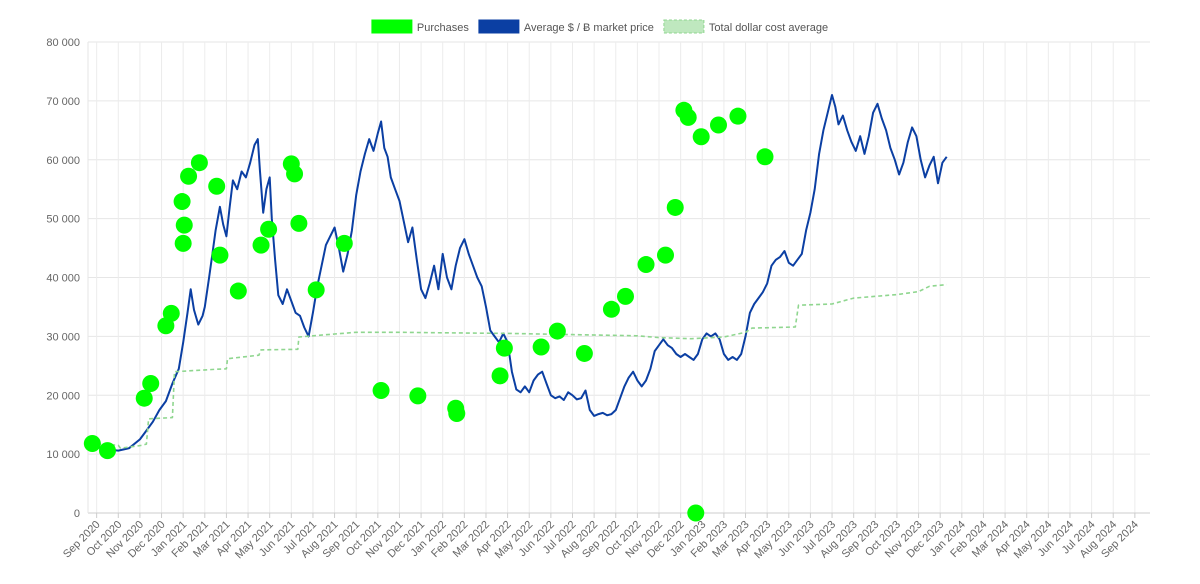 Image resolution: width=1200 pixels, height=584 pixels. Describe the element at coordinates (77, 514) in the screenshot. I see `y-tick-label: 0` at that location.